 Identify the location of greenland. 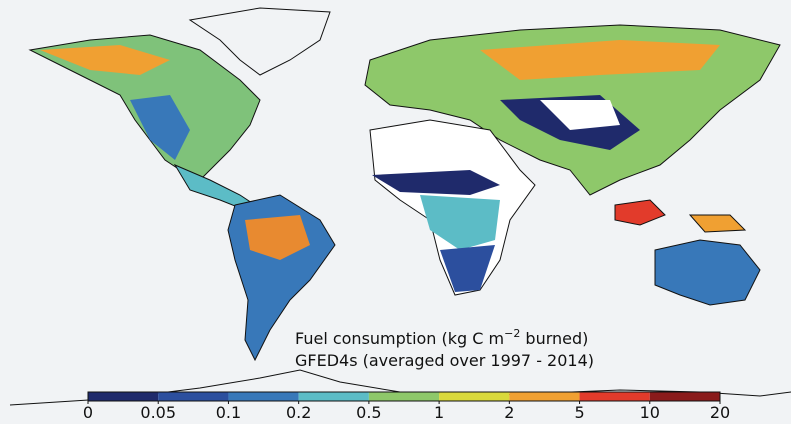
(259, 41).